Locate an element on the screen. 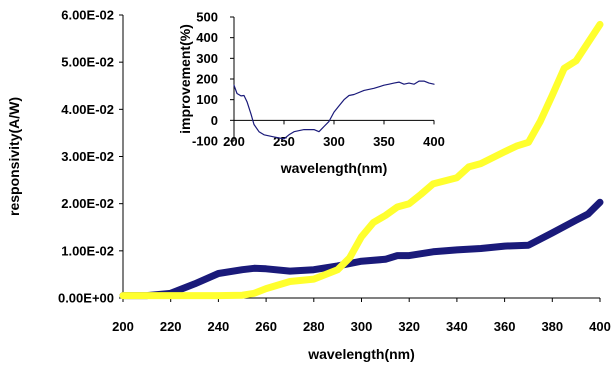 The height and width of the screenshot is (370, 616). main-x-tick-label: 340 is located at coordinates (457, 326).